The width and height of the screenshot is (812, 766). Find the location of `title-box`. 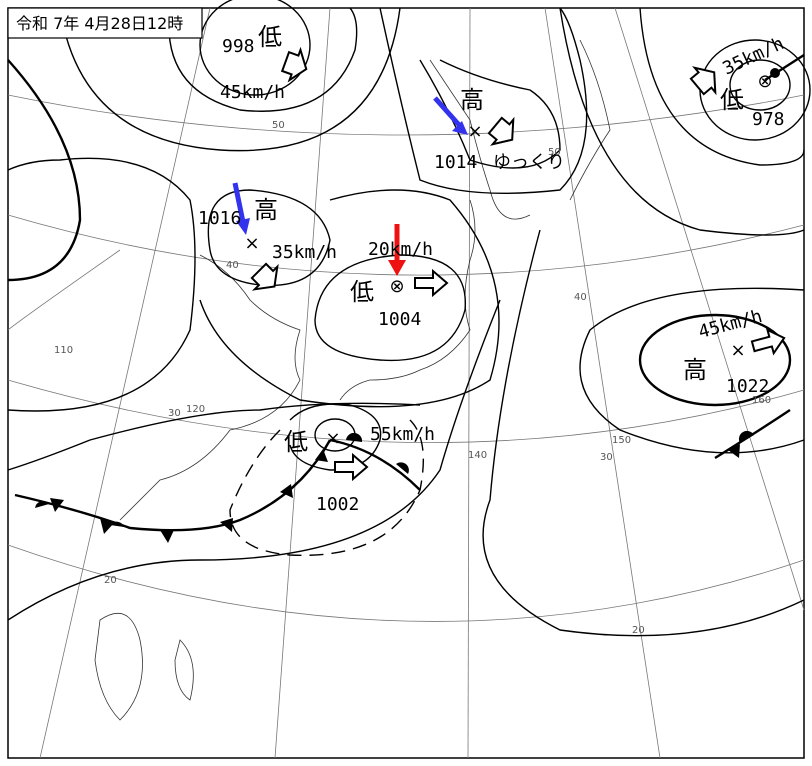

title-box is located at coordinates (105, 23).